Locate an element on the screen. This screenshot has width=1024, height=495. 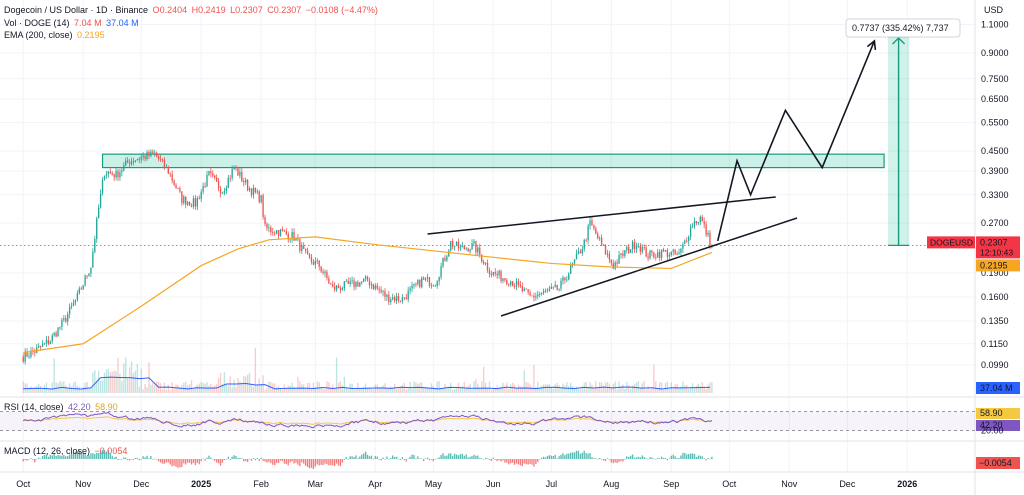
ema-title: EMA (200, close) is located at coordinates (38, 35).